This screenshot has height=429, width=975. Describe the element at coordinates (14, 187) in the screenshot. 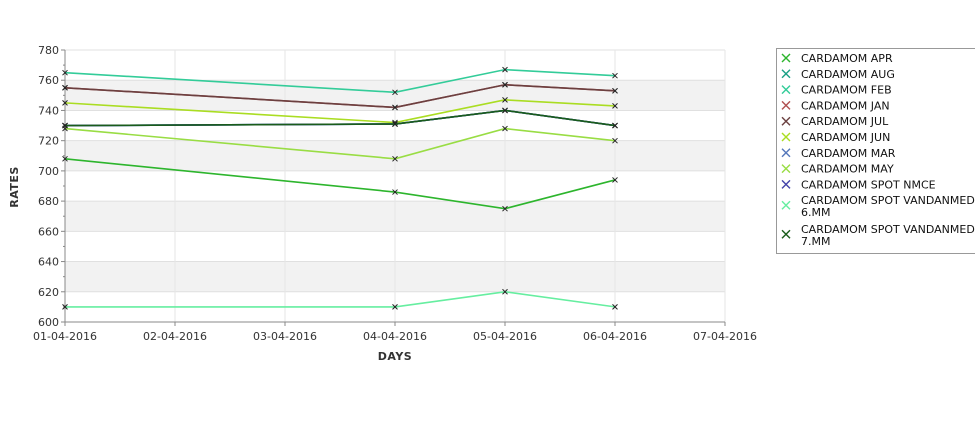

I see `y-axis-title: RATES` at that location.